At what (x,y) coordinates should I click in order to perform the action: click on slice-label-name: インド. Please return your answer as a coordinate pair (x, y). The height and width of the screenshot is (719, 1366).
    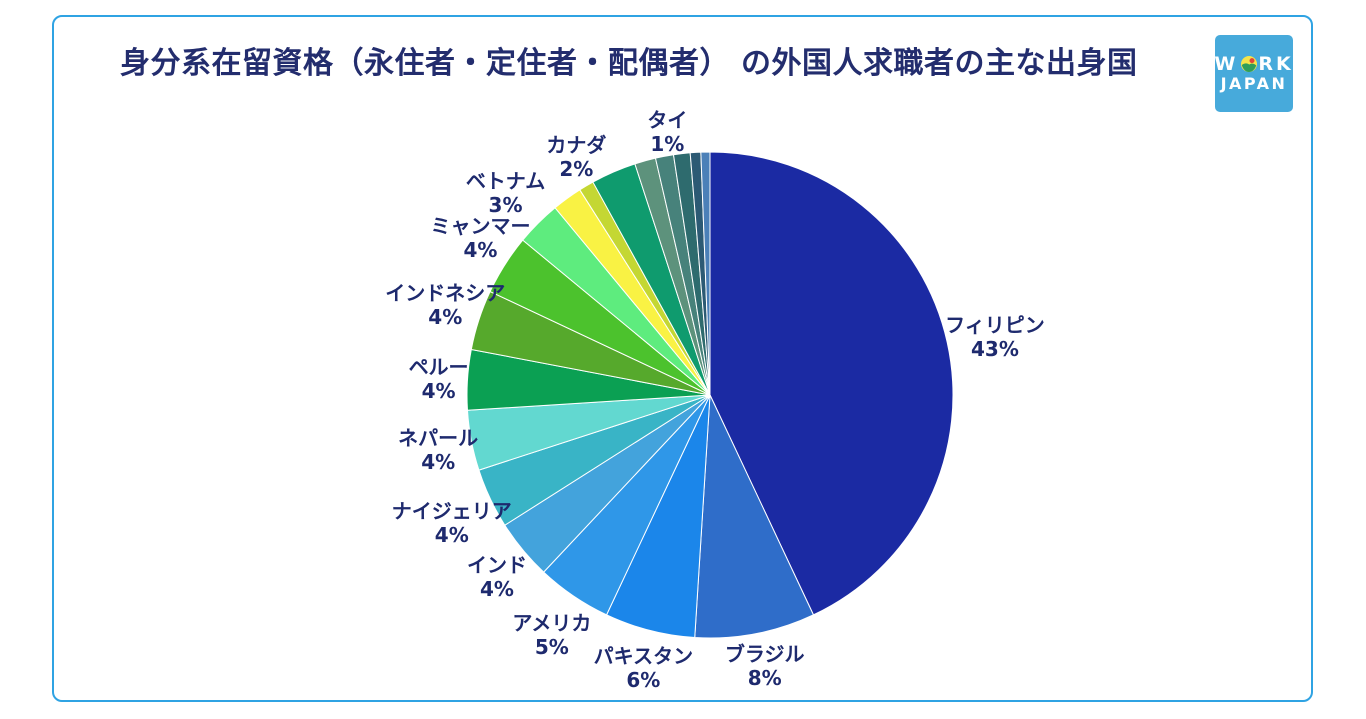
    Looking at the image, I should click on (497, 565).